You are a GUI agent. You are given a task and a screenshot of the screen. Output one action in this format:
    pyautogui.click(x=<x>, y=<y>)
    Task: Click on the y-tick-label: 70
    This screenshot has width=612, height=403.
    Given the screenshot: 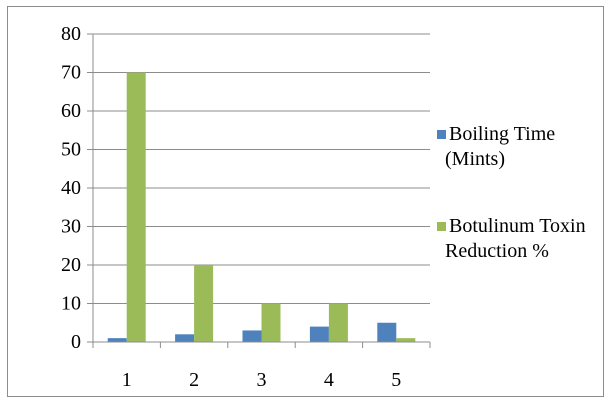 What is the action you would take?
    pyautogui.click(x=71, y=73)
    